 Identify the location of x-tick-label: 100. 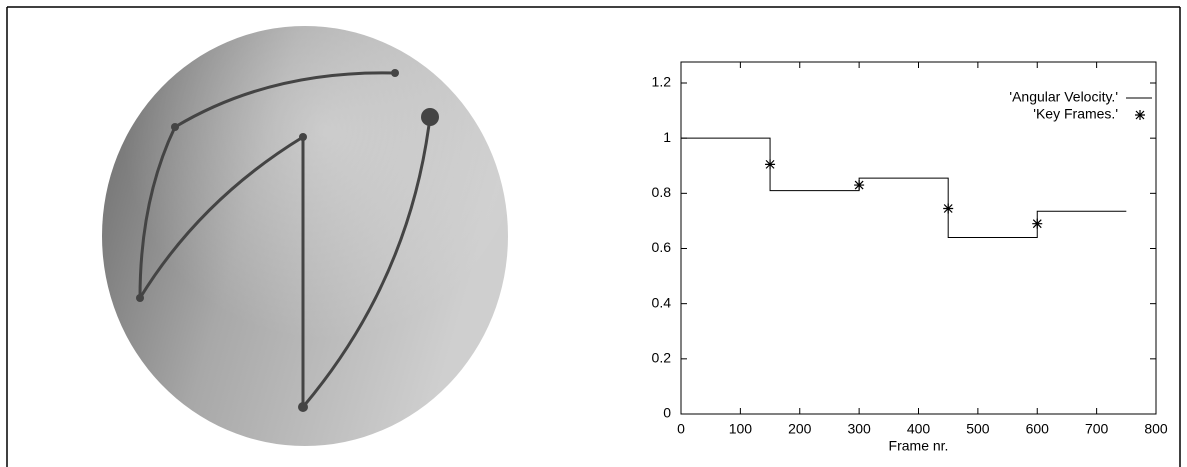
(741, 429).